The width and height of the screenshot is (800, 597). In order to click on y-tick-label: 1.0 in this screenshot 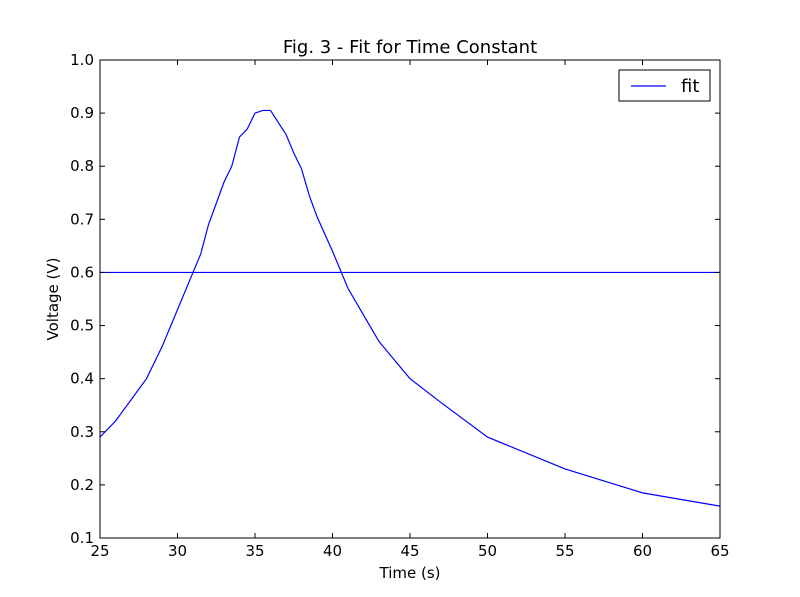, I will do `click(82, 60)`.